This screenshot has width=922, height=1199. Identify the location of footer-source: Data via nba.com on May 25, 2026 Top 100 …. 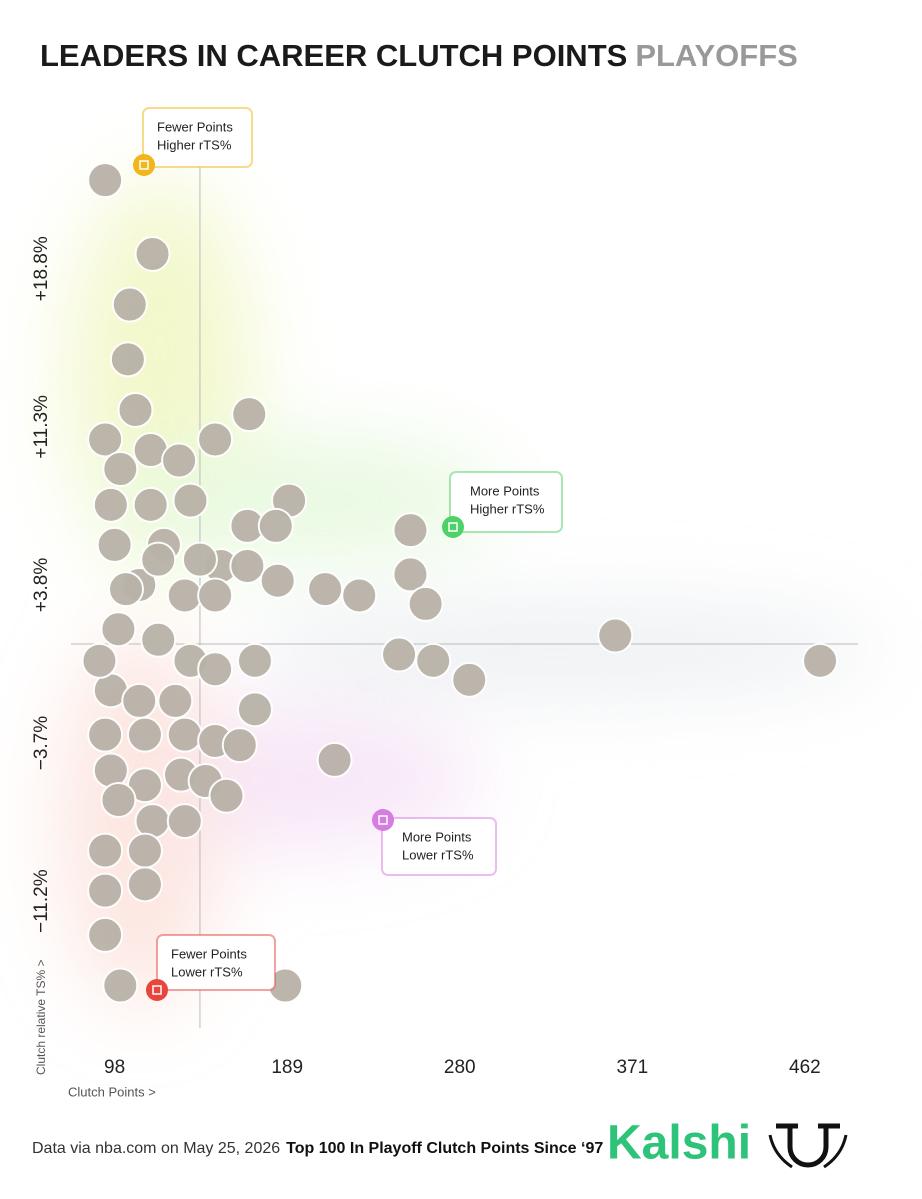
(317, 1148).